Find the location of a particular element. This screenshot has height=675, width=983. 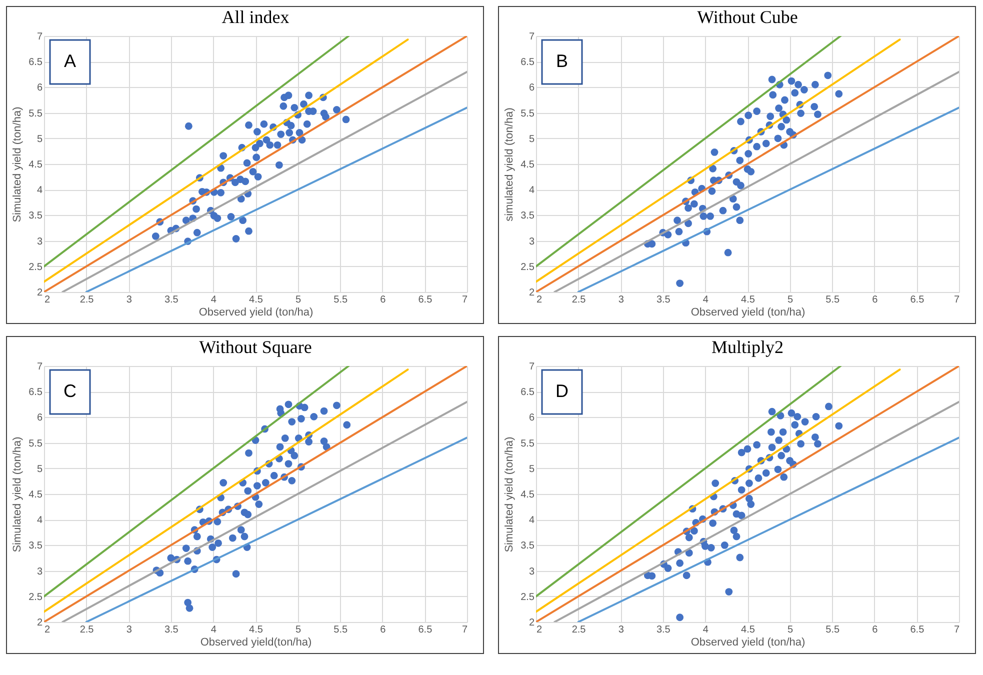

chart-title: Without Square is located at coordinates (255, 347).